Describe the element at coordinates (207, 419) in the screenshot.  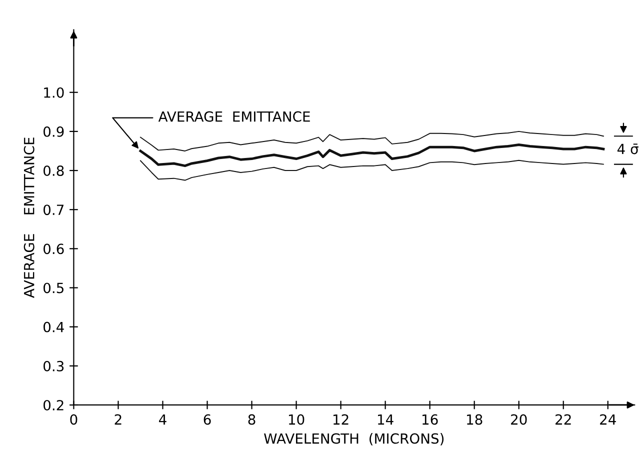
I see `x-tick-label: 6` at that location.